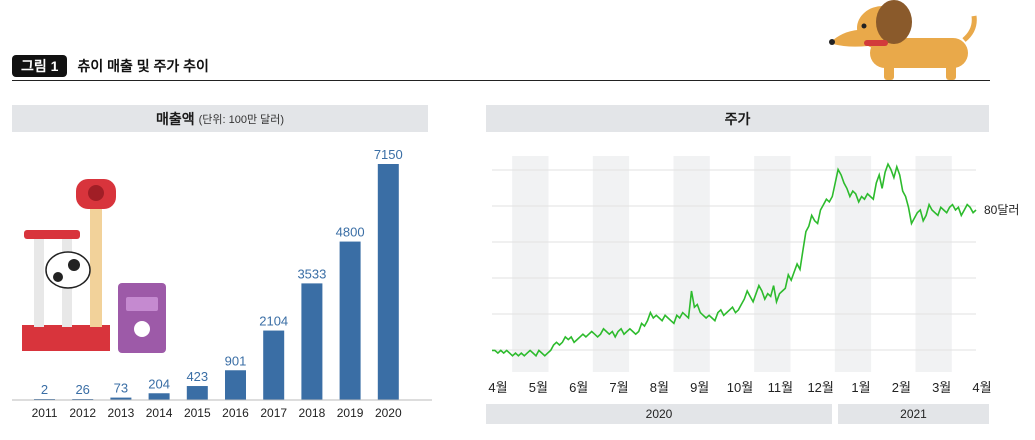 Image resolution: width=1035 pixels, height=440 pixels. What do you see at coordinates (860, 387) in the screenshot?
I see `month-tick-9: 1월` at bounding box center [860, 387].